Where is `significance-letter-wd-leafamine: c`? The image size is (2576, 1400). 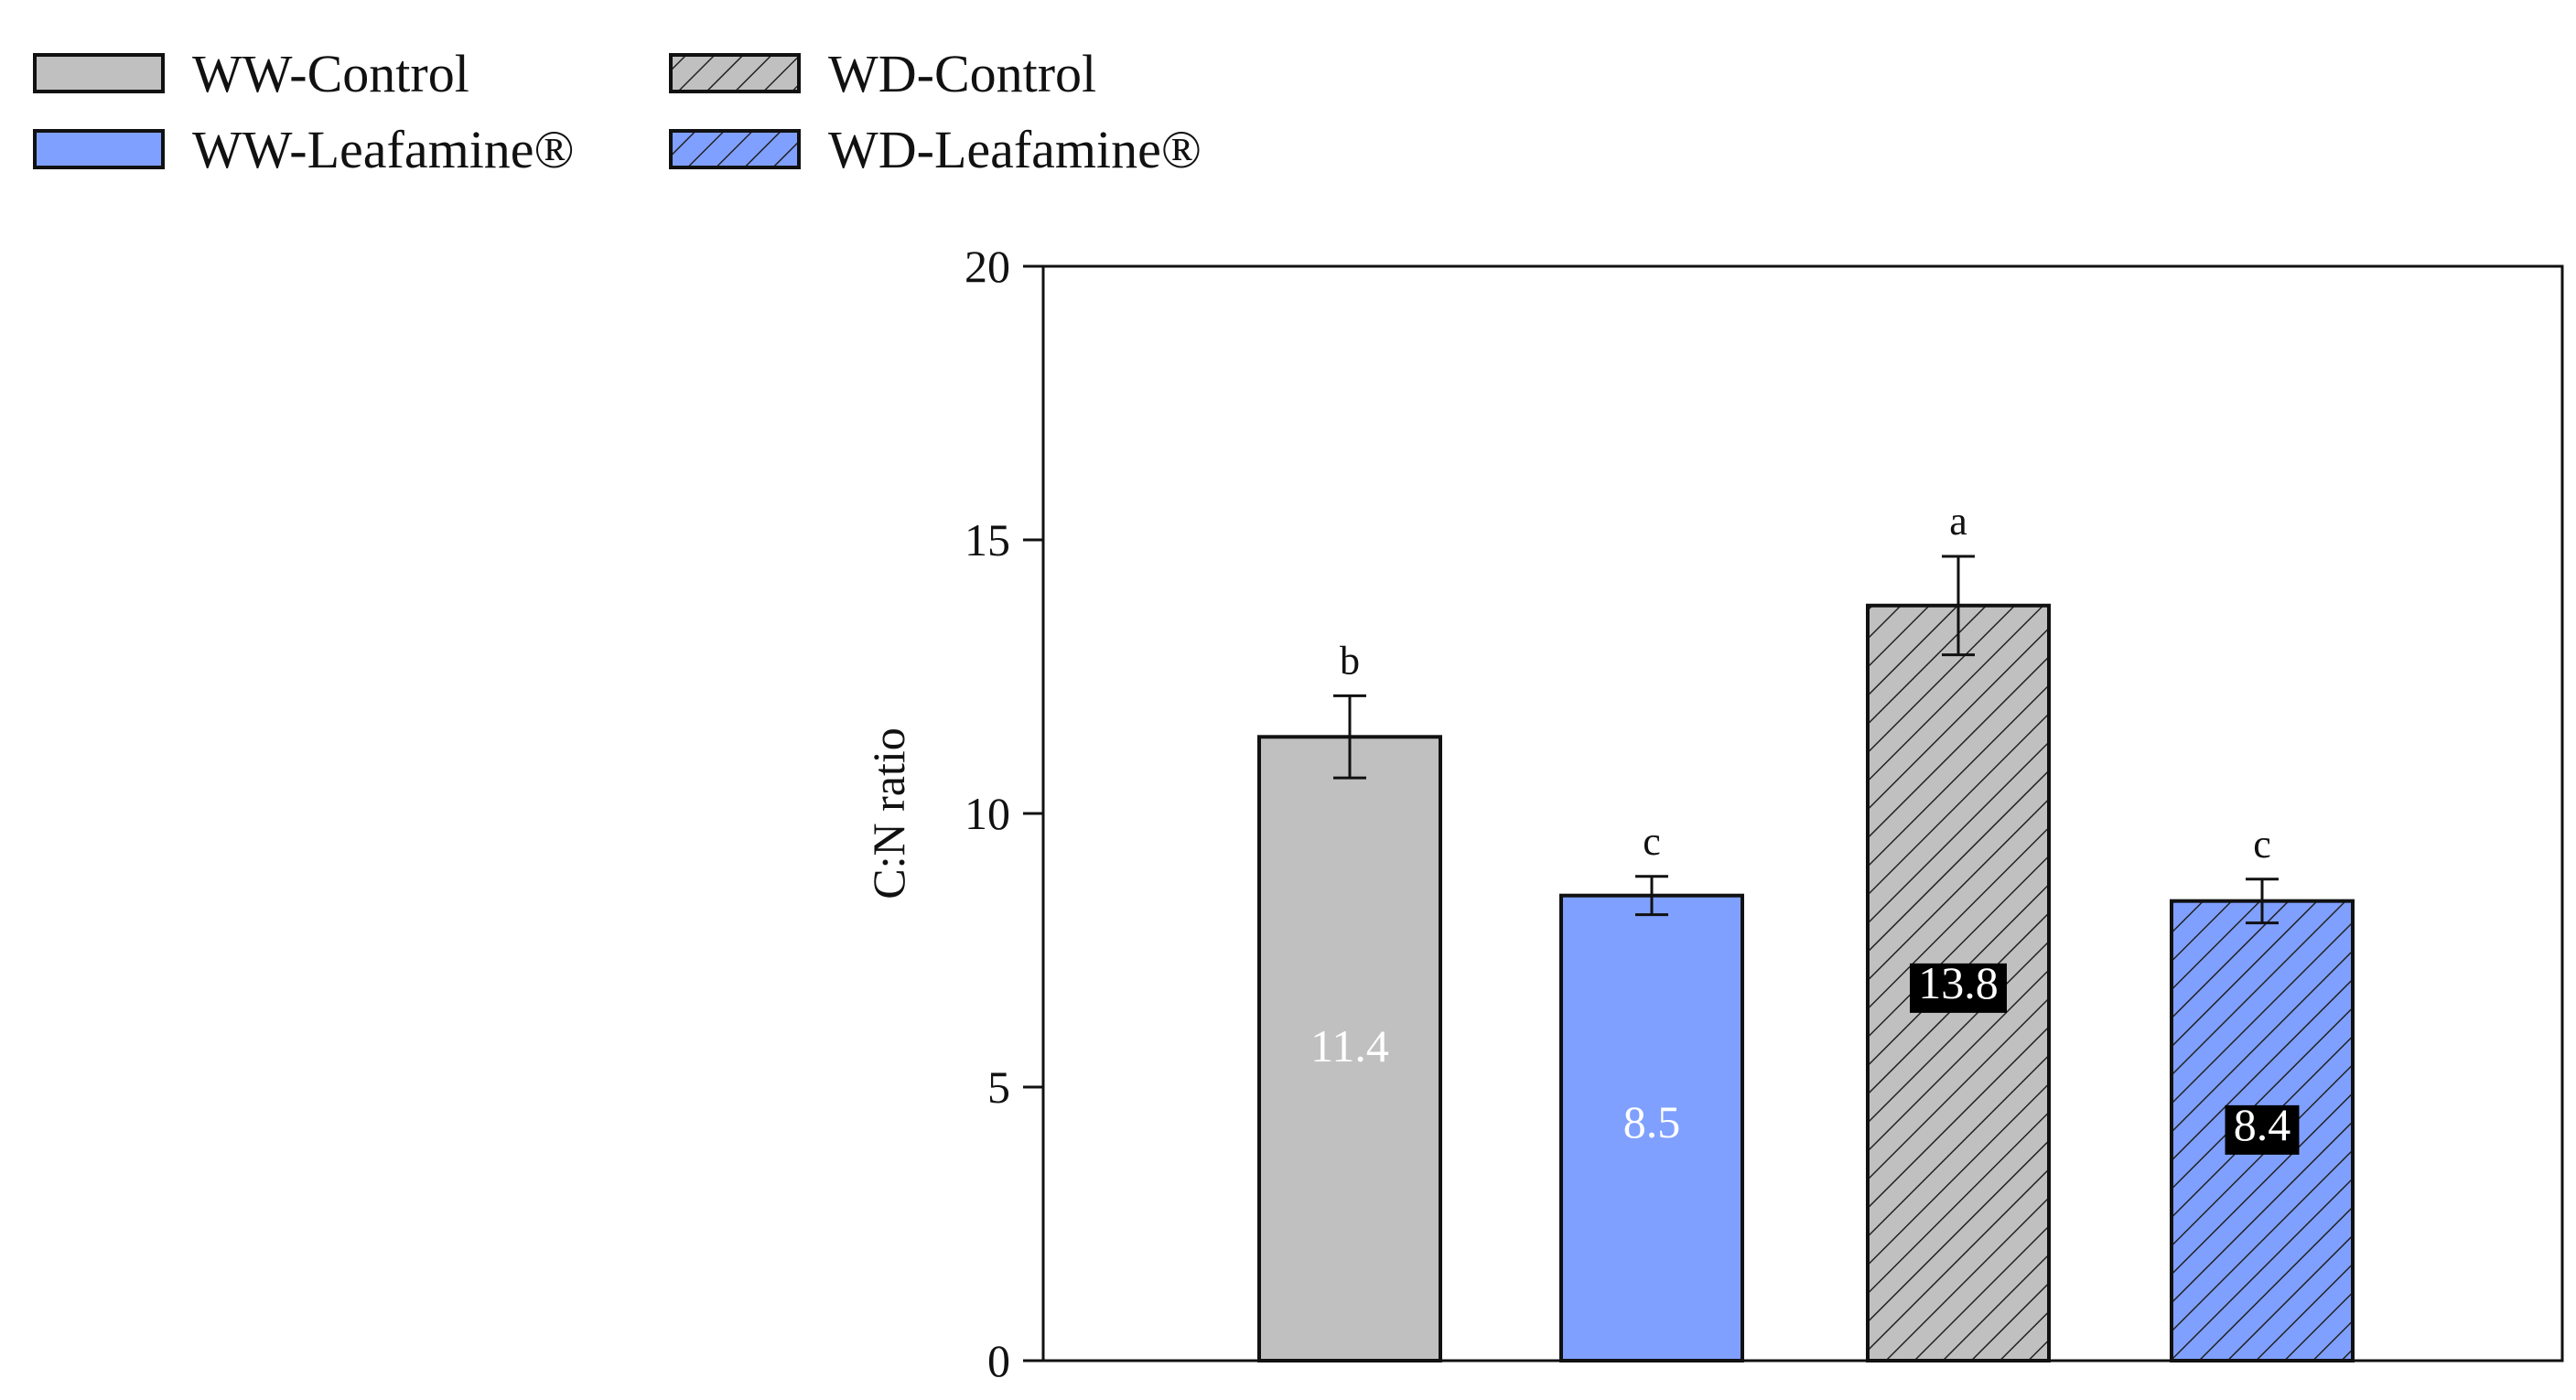 significance-letter-wd-leafamine: c is located at coordinates (2262, 844).